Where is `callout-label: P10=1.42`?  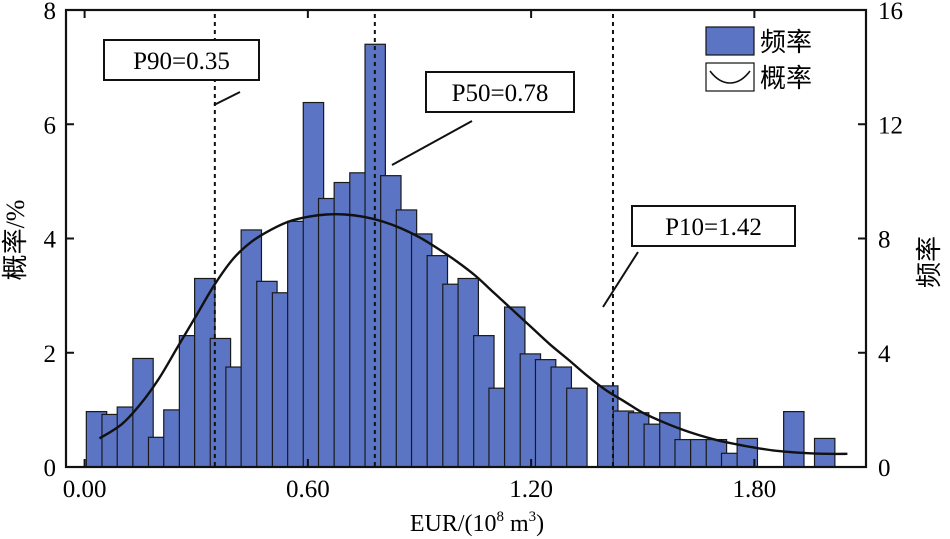 callout-label: P10=1.42 is located at coordinates (713, 227).